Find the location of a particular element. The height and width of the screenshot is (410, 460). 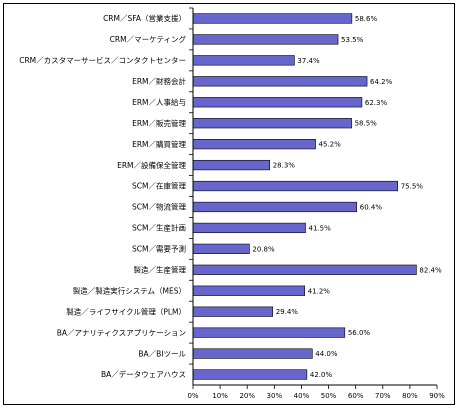

value-label: 58.6% is located at coordinates (366, 19).